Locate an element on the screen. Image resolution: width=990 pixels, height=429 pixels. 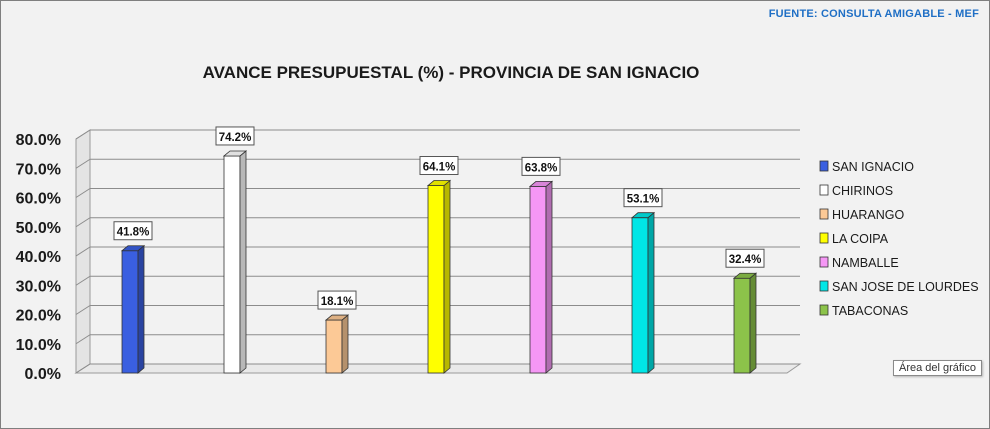
y-tick-label: 80.0% is located at coordinates (38, 140).